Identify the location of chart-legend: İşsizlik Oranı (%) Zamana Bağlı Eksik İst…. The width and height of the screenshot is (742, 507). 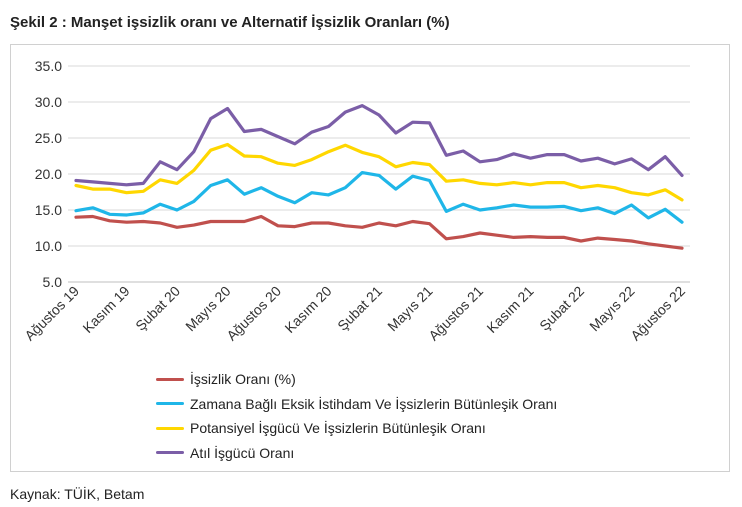
(356, 416).